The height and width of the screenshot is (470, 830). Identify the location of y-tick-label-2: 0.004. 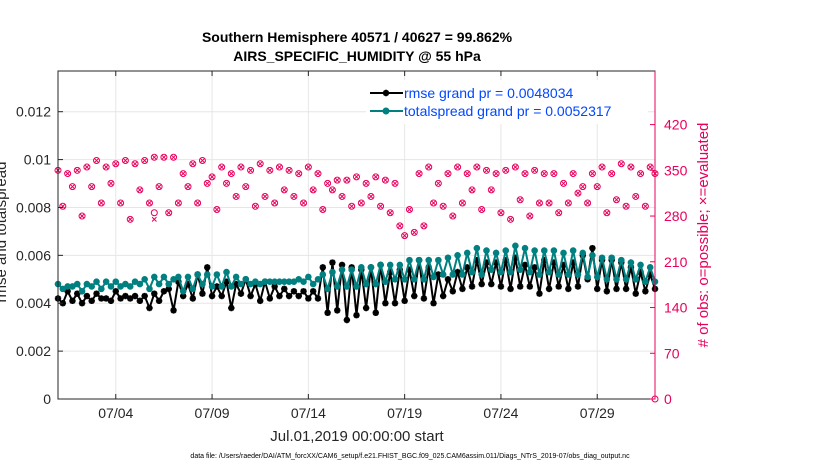
(33, 303).